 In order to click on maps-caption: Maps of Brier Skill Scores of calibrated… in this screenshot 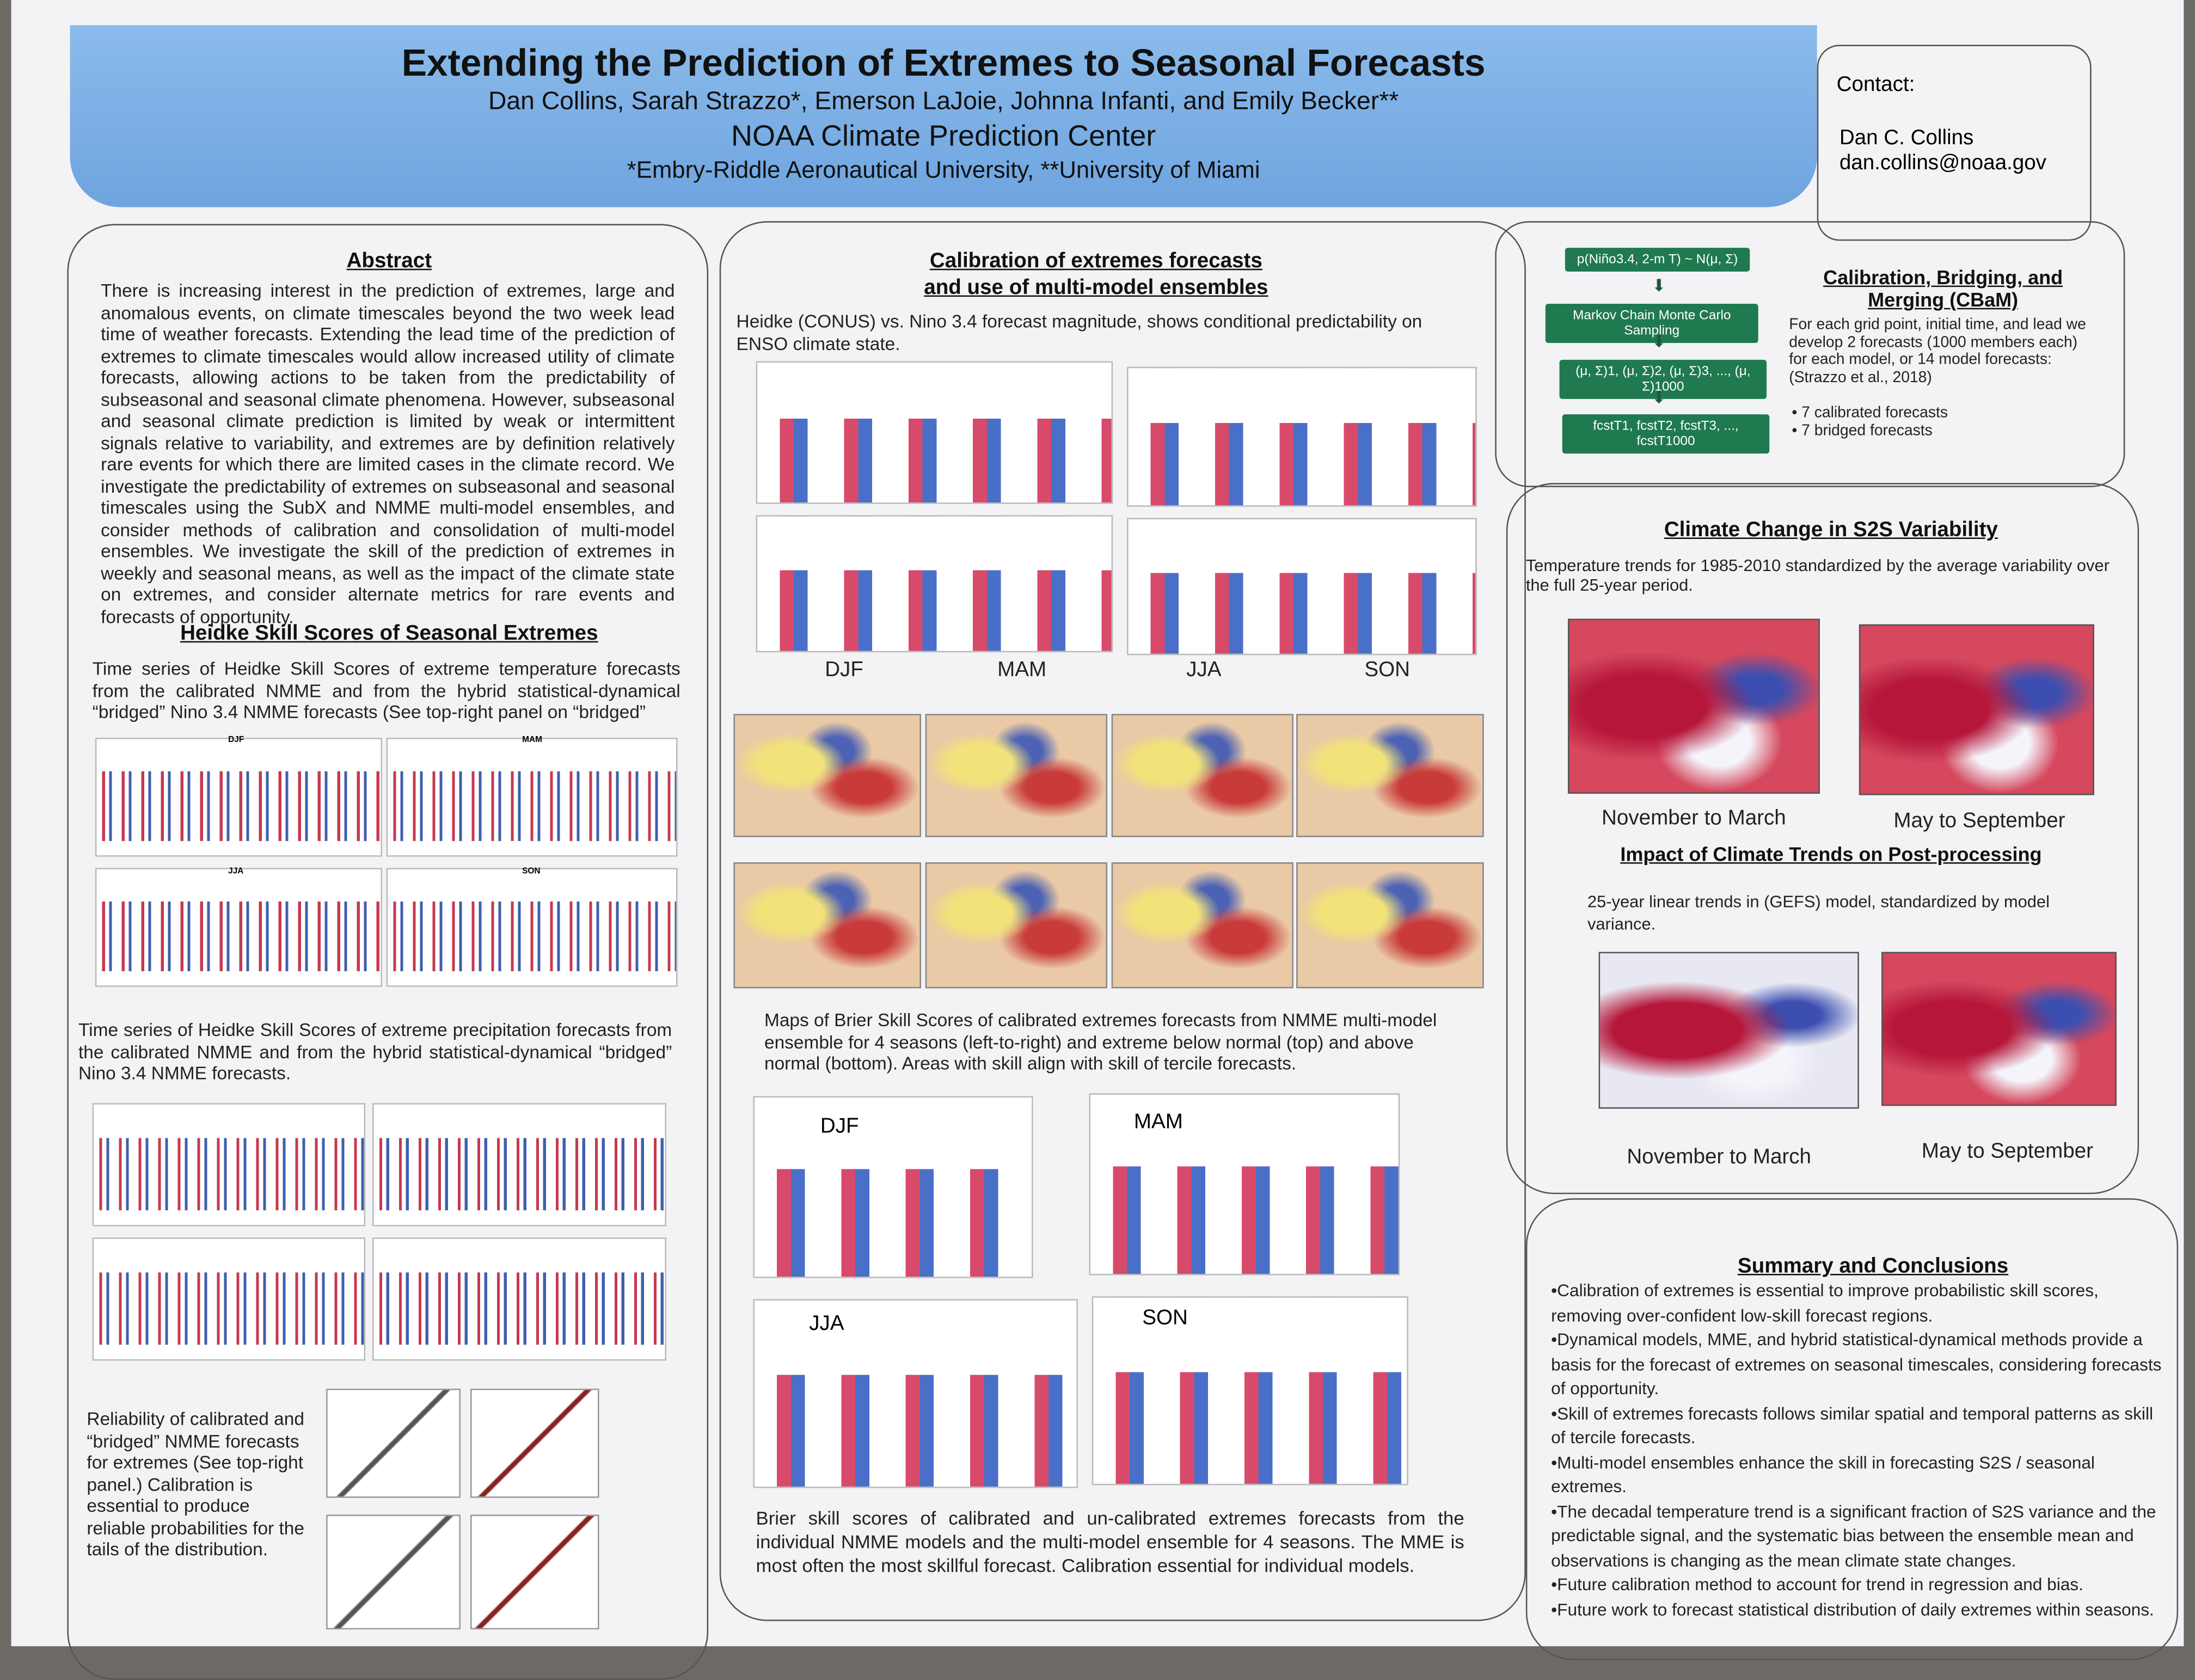, I will do `click(1100, 1041)`.